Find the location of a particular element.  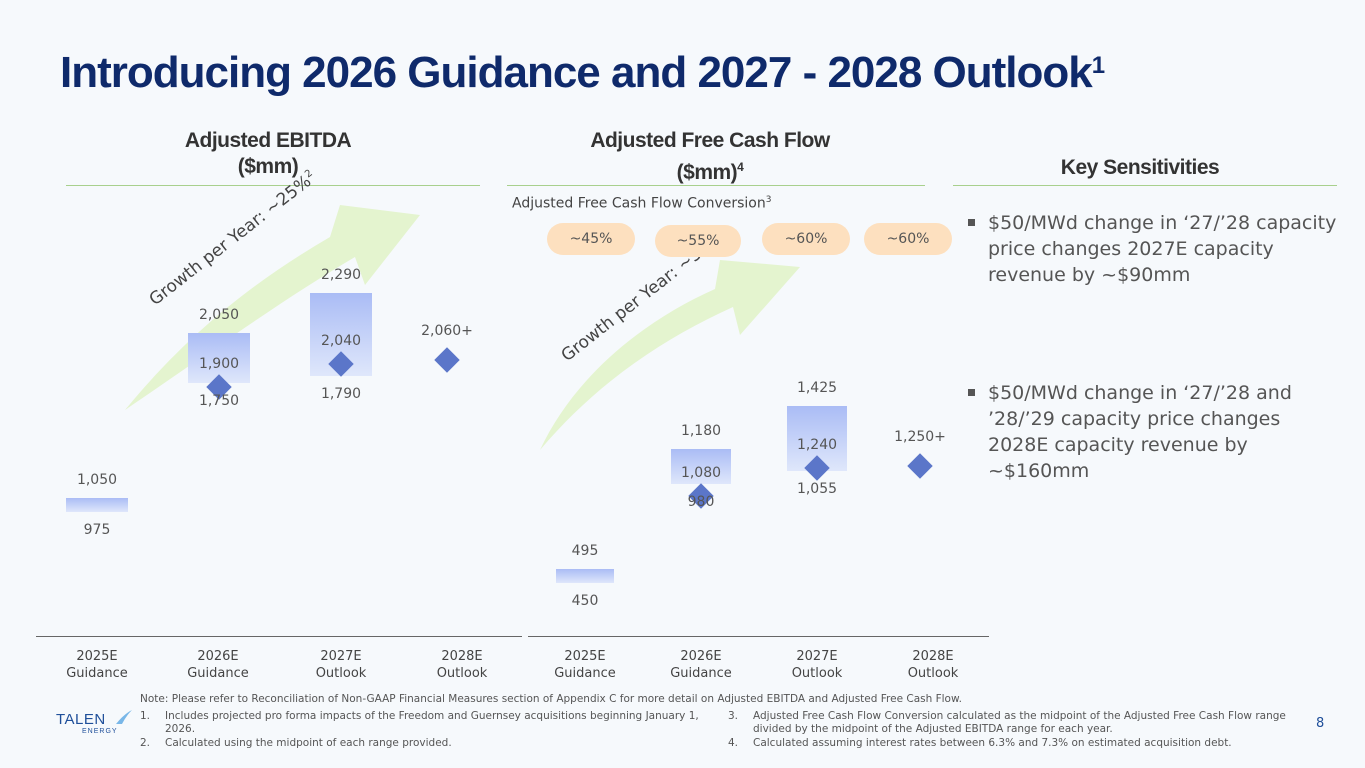

fcf-high-label-2026: 1,180 is located at coordinates (701, 431).